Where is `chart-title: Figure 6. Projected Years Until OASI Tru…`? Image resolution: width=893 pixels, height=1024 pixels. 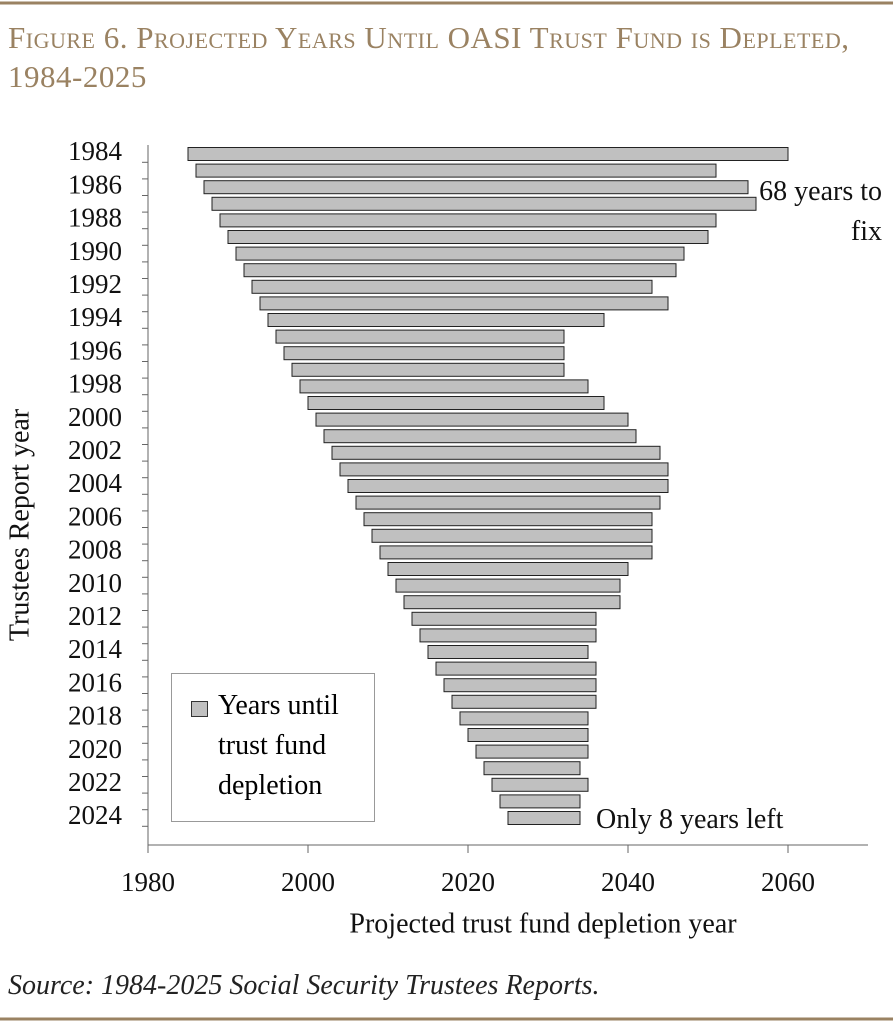
chart-title: Figure 6. Projected Years Until OASI Tru… is located at coordinates (429, 57).